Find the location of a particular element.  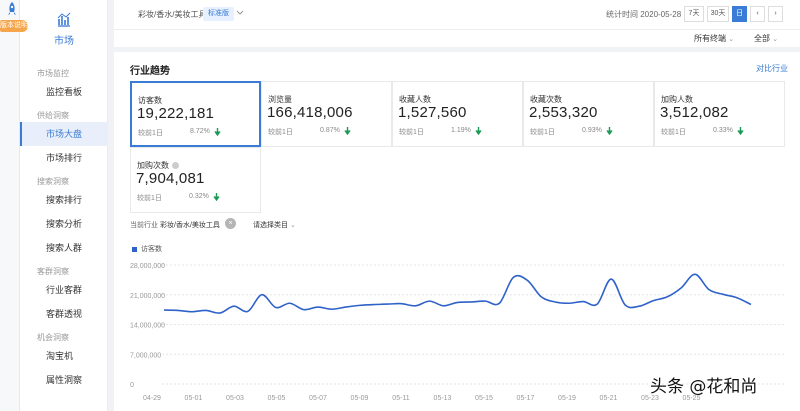

scope-select-label: 全部 is located at coordinates (762, 38).